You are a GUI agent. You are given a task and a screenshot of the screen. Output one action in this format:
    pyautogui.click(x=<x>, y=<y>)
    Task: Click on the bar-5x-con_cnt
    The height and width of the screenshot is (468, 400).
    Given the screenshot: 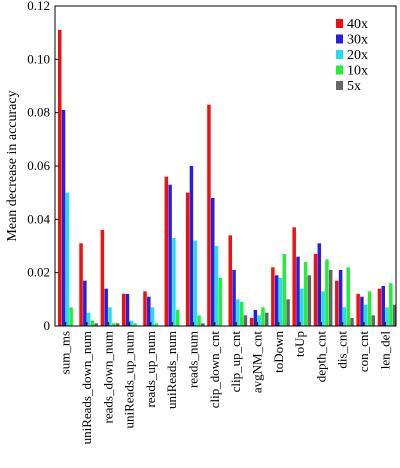 What is the action you would take?
    pyautogui.click(x=373, y=320)
    